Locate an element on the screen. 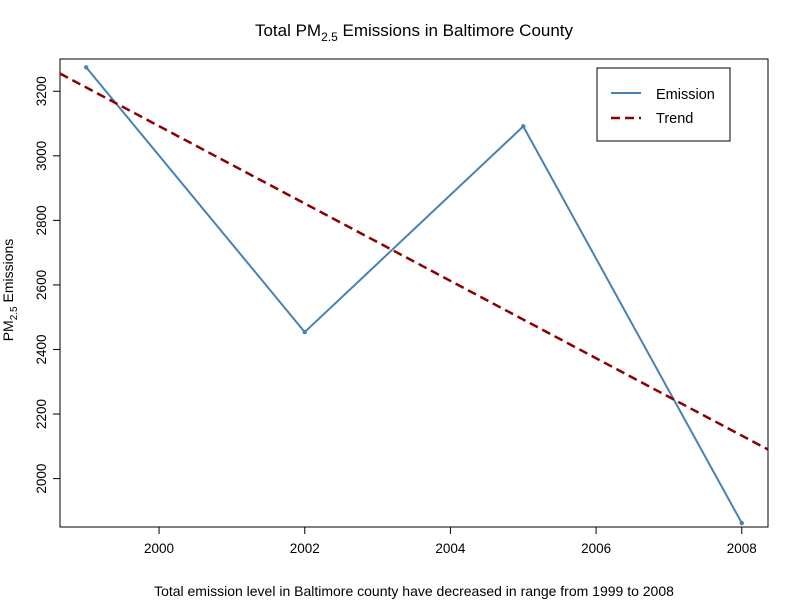  chart-title-prefix: Total PM is located at coordinates (288, 30).